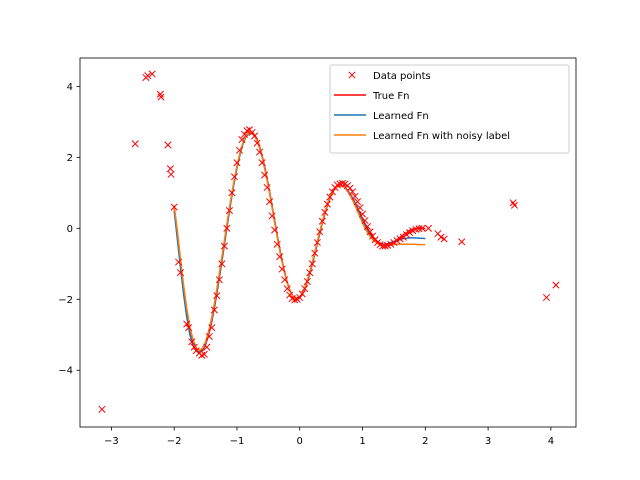 This screenshot has height=480, width=640. I want to click on x-tick-label: 0, so click(300, 441).